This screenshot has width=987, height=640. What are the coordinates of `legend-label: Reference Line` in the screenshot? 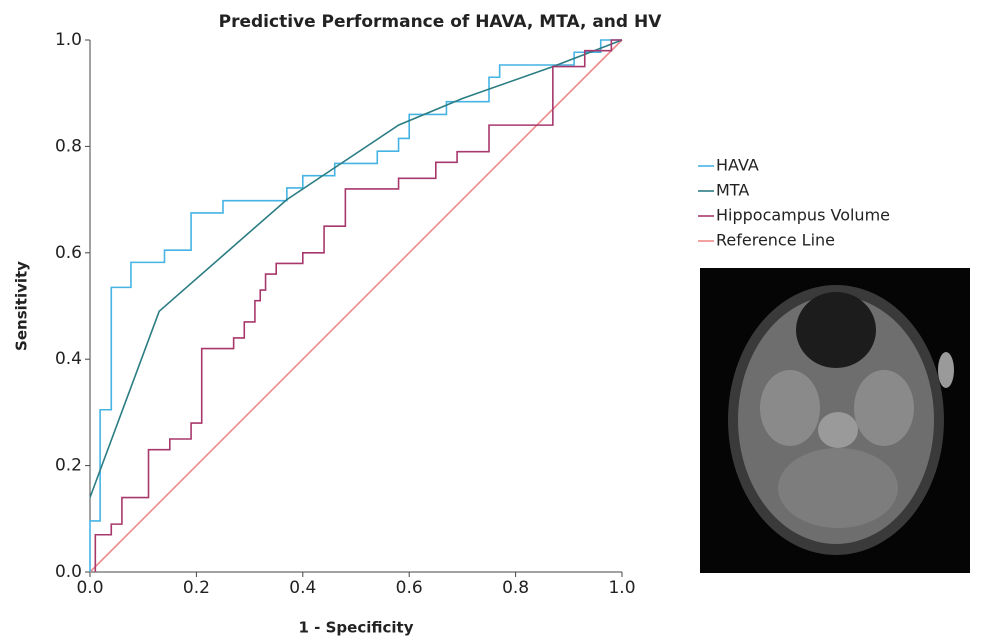 It's located at (775, 240).